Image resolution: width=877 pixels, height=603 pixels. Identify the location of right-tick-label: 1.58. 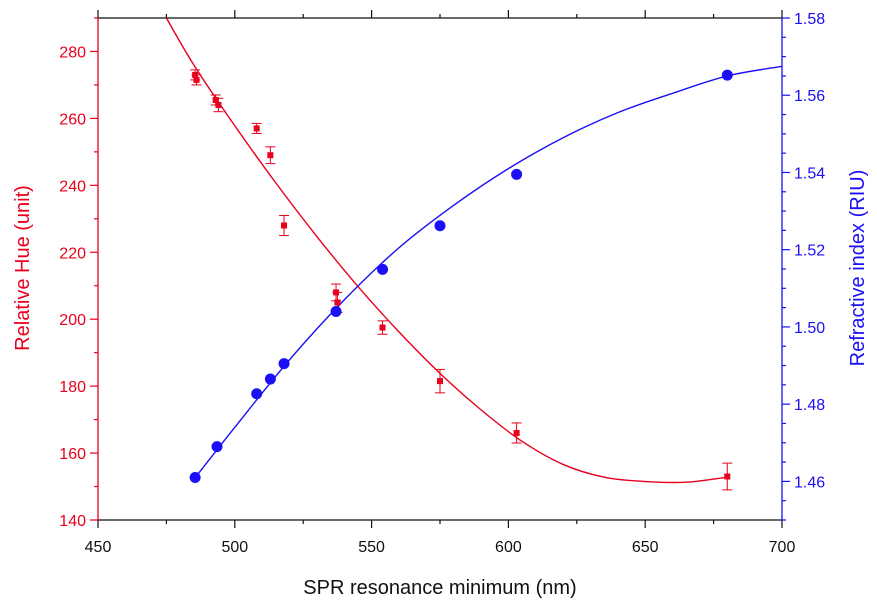
(809, 19).